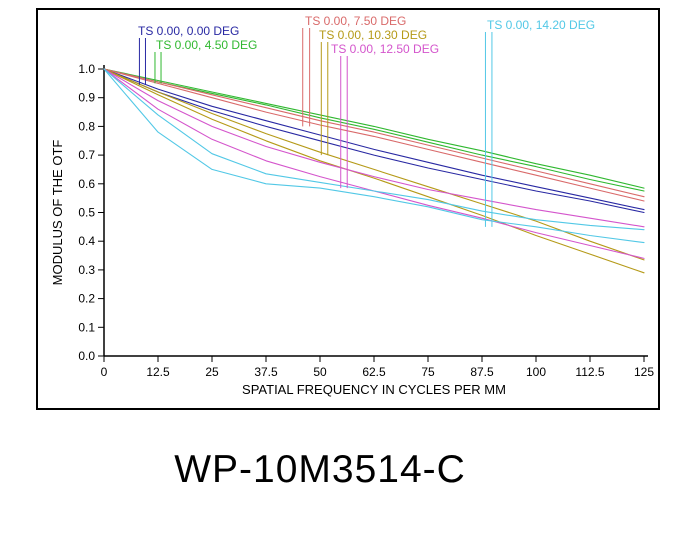  I want to click on x-tick-label: 0, so click(104, 372).